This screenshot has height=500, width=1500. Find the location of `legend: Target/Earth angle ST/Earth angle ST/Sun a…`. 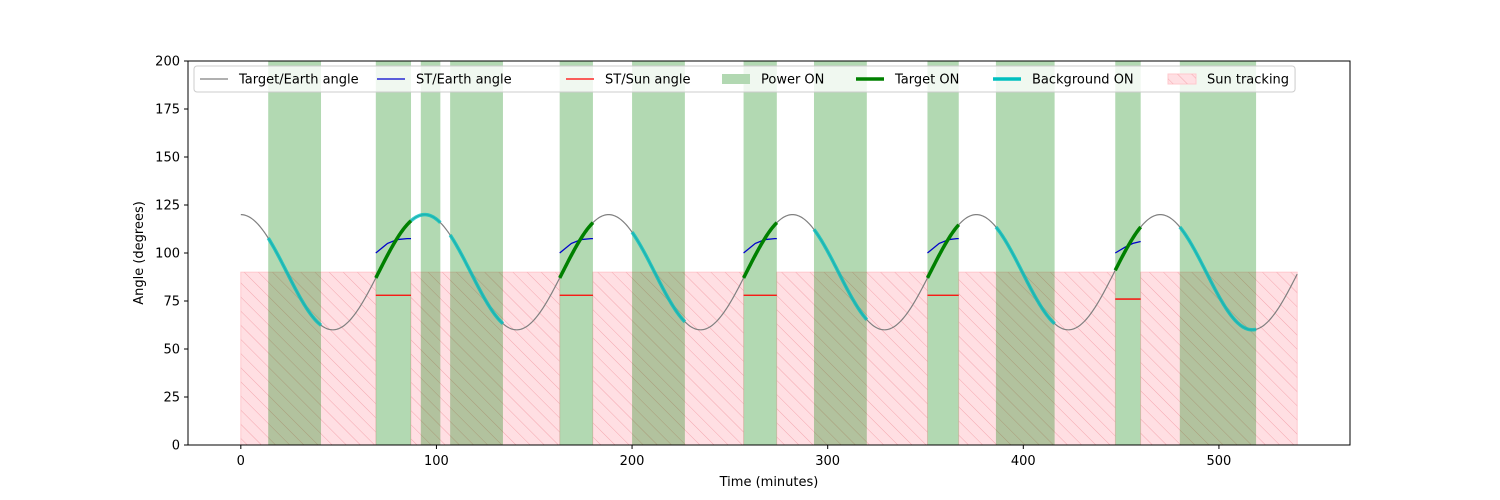

legend: Target/Earth angle ST/Earth angle ST/Sun a… is located at coordinates (744, 79).